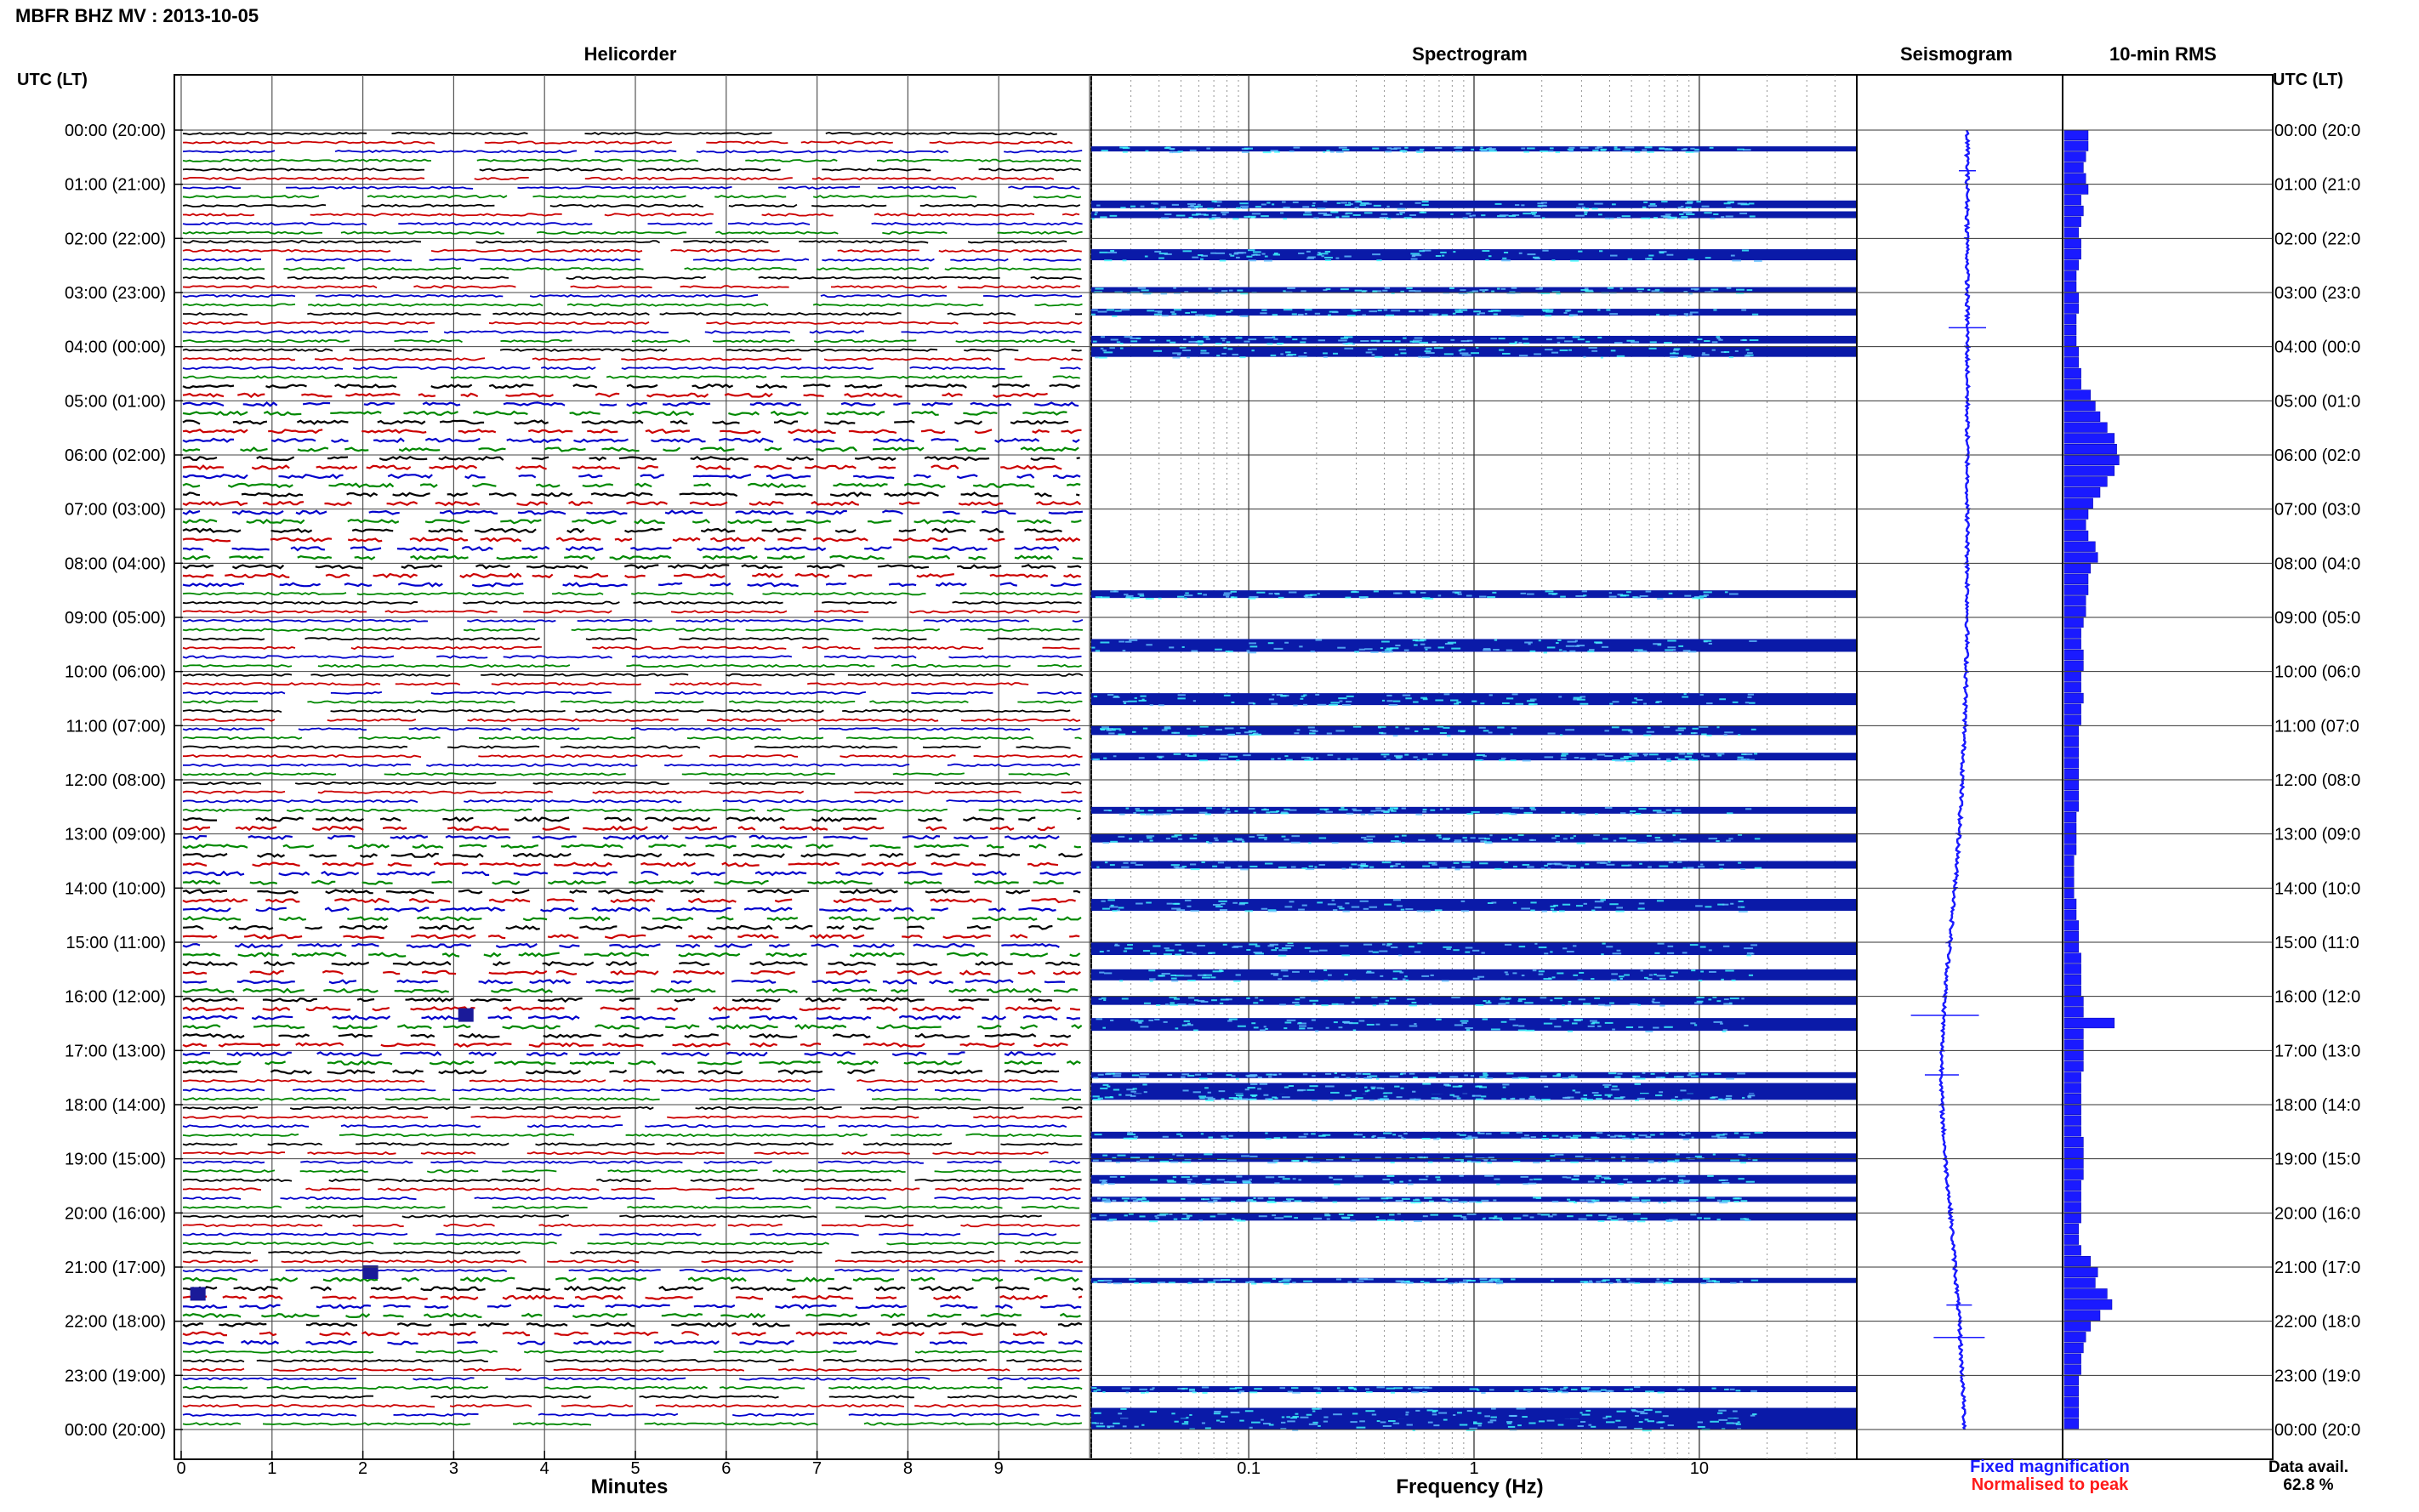  I want to click on hour-label-right: 07:00 (03:0, so click(2317, 510).